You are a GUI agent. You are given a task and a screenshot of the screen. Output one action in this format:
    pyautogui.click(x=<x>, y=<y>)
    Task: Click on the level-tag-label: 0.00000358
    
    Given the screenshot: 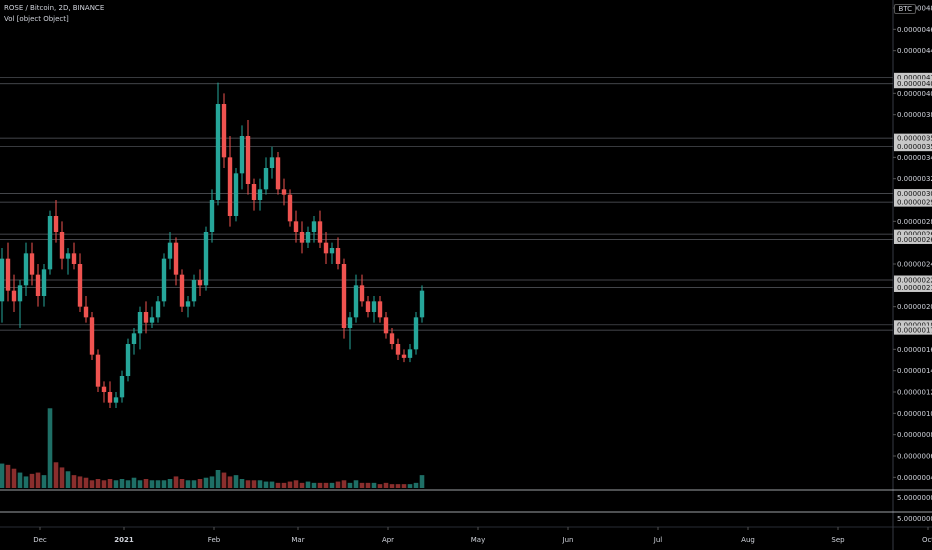 What is the action you would take?
    pyautogui.click(x=914, y=139)
    